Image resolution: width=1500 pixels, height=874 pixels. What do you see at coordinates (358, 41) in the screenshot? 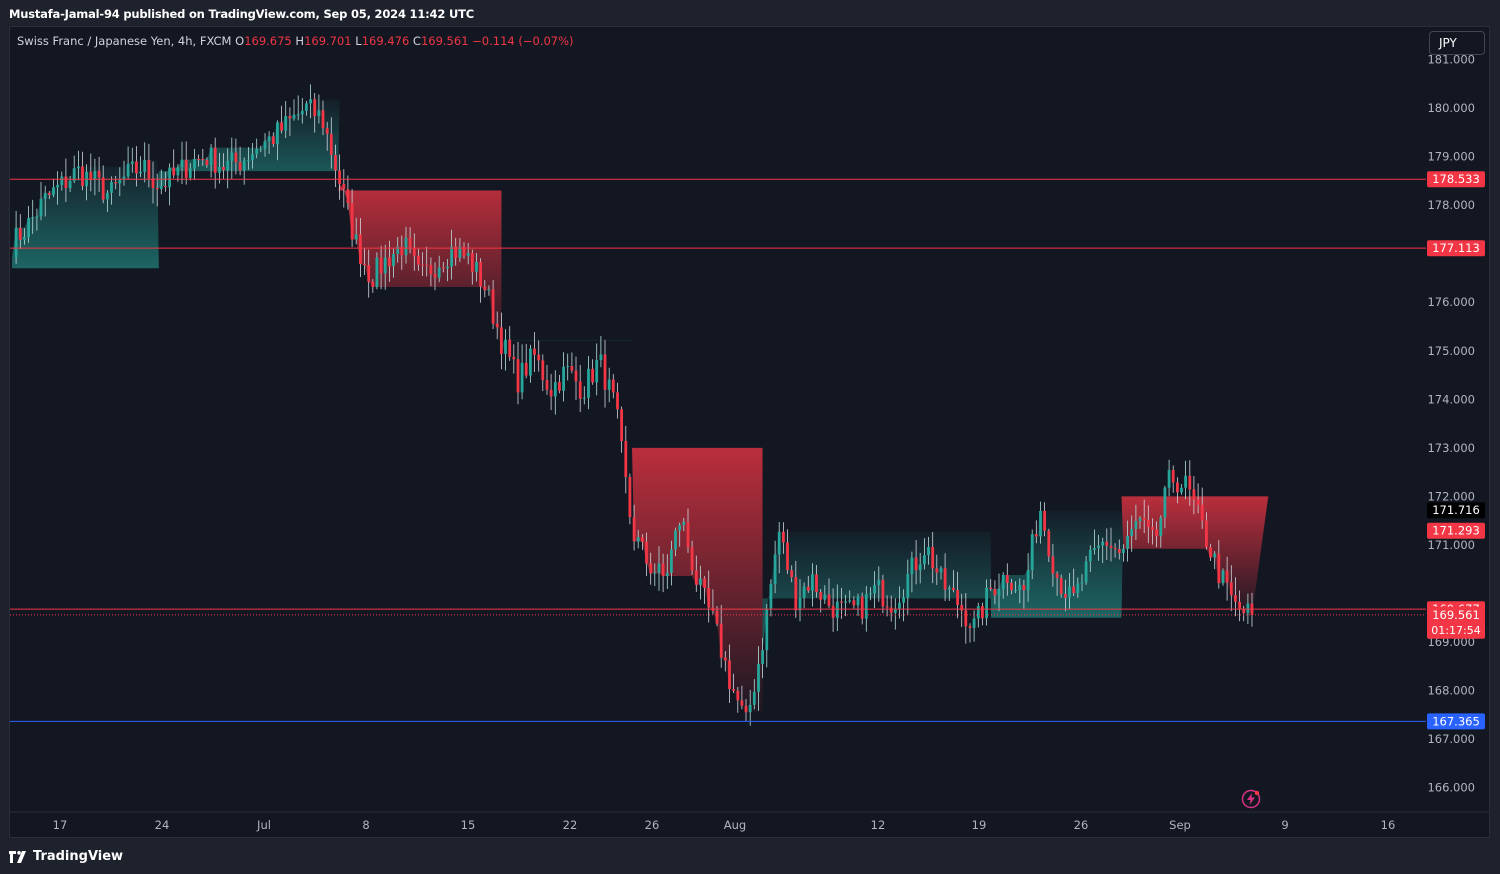
I see `low-label: L` at bounding box center [358, 41].